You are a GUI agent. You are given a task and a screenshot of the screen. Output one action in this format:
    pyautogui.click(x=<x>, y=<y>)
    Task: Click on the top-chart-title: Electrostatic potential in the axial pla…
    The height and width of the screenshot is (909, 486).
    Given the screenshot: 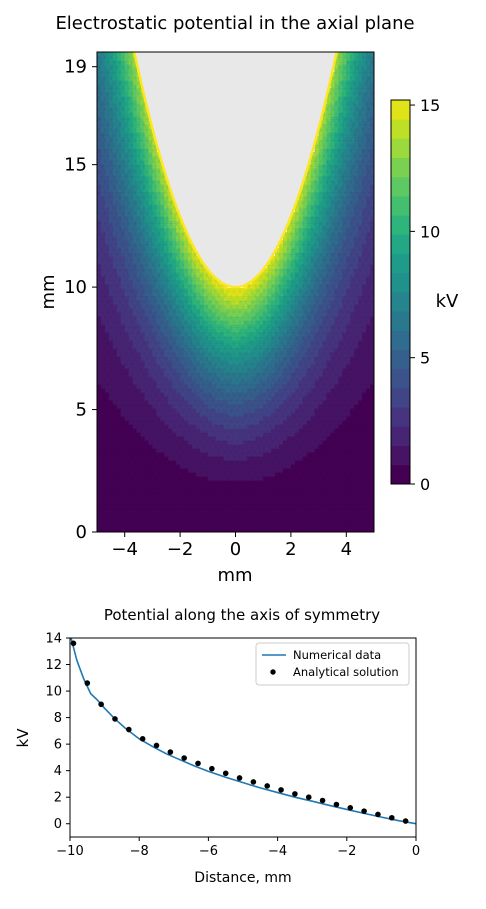 What is the action you would take?
    pyautogui.click(x=234, y=23)
    